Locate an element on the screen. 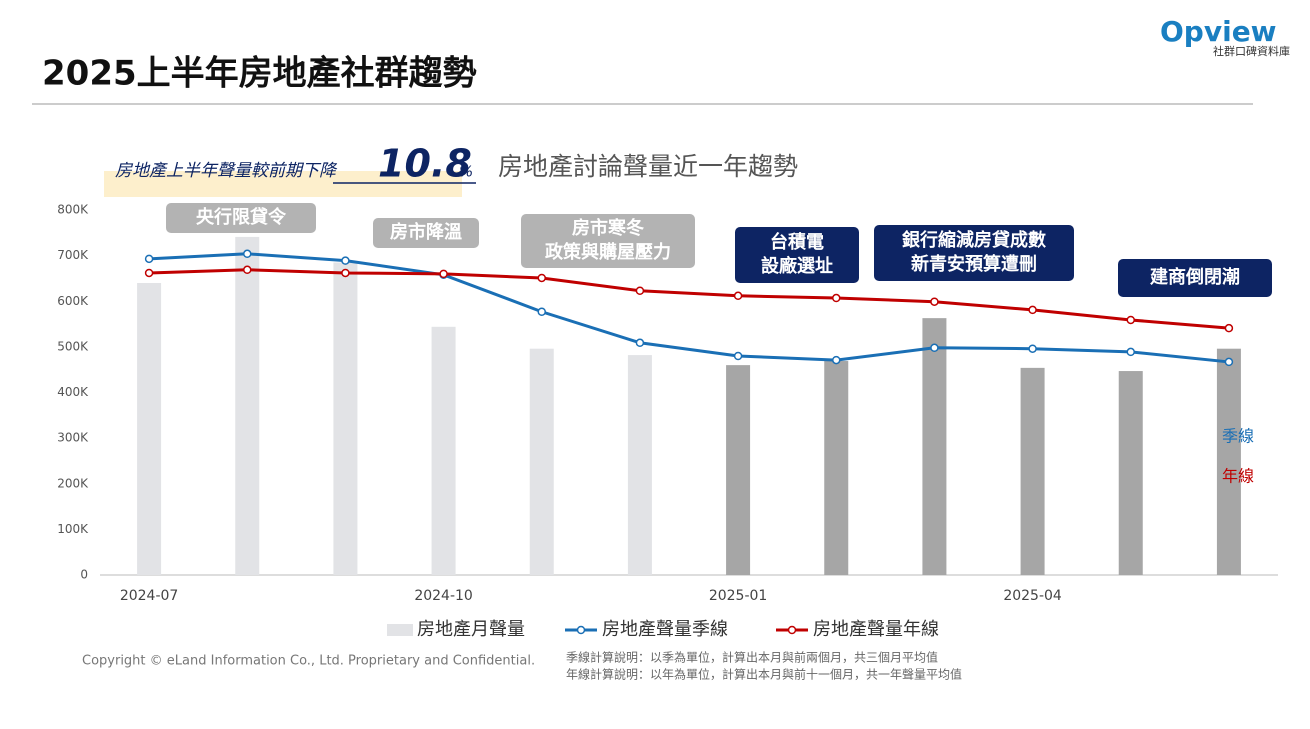  x-tick-label: 2024-10 is located at coordinates (443, 596).